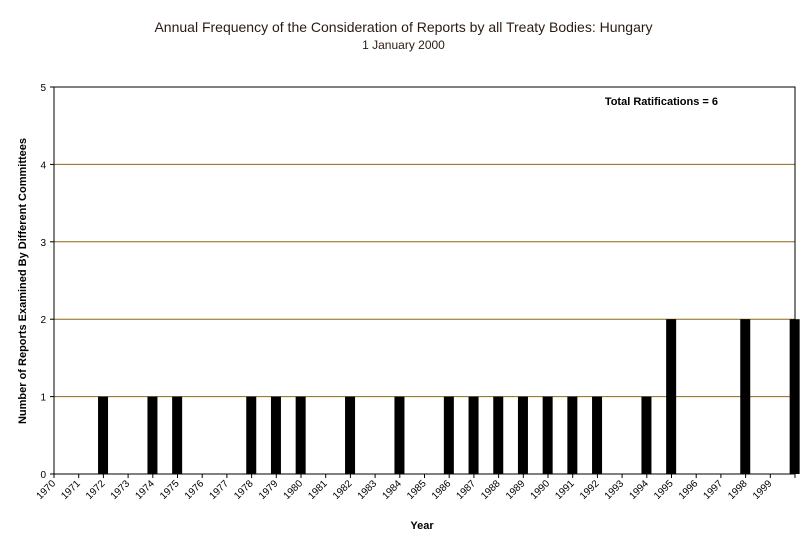  I want to click on bar-1985, so click(448, 435).